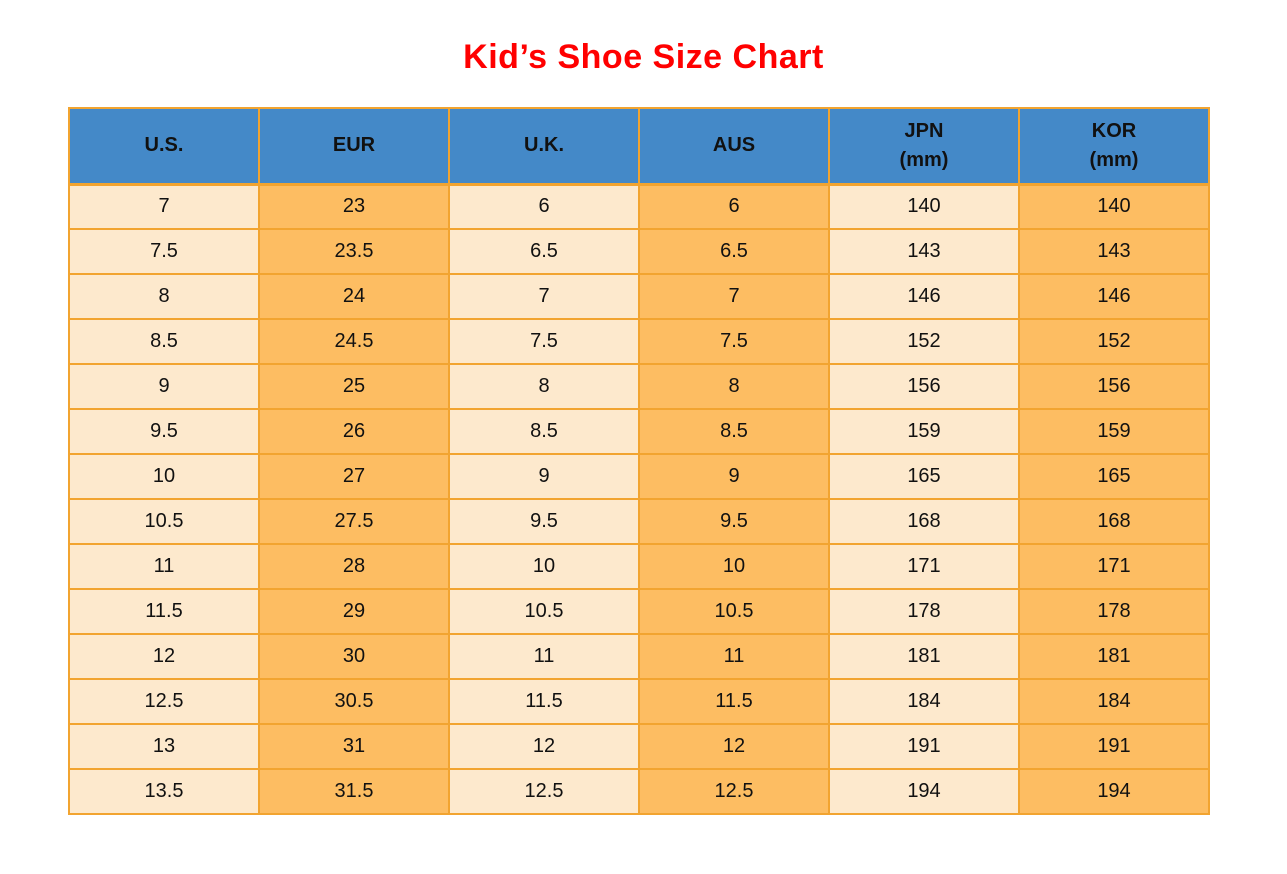 Image resolution: width=1287 pixels, height=874 pixels. Describe the element at coordinates (924, 611) in the screenshot. I see `table-cell-jpn: 178` at that location.